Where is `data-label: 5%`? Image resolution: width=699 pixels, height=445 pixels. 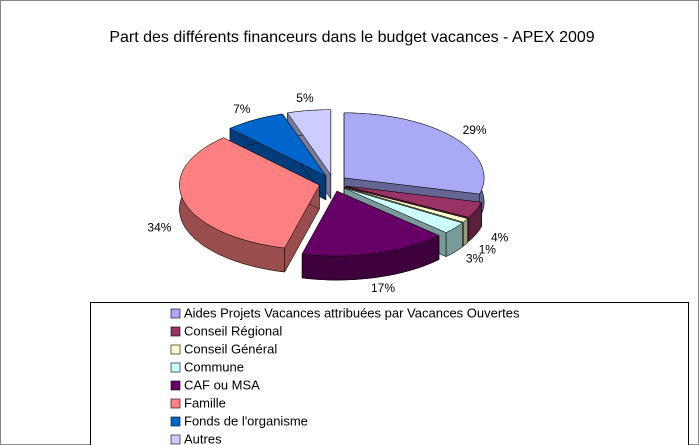 data-label: 5% is located at coordinates (305, 98).